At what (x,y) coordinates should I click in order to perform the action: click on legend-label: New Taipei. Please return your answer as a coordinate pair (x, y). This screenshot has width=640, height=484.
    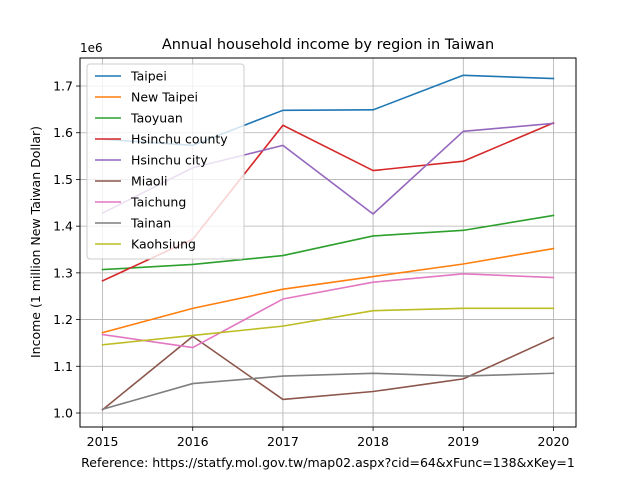
    Looking at the image, I should click on (164, 97).